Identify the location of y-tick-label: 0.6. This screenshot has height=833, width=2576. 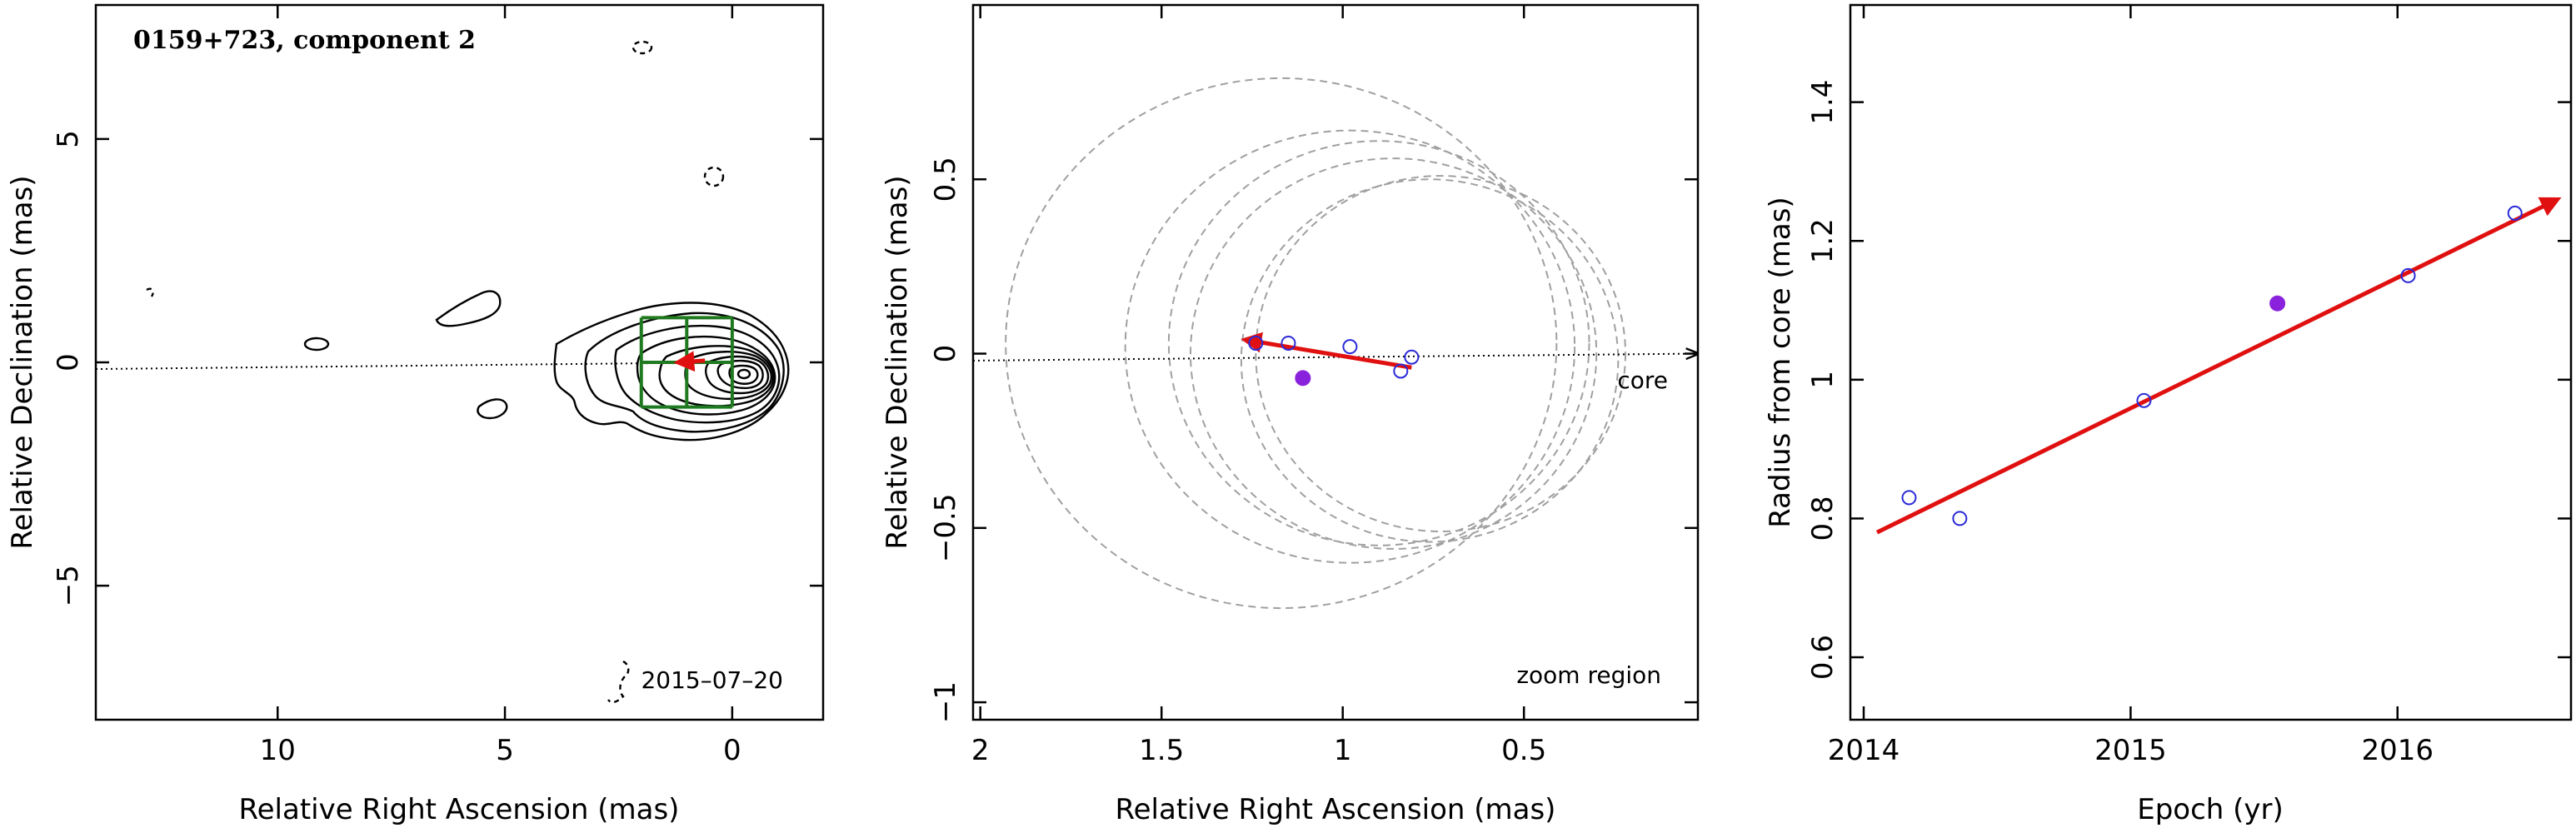
(1823, 657).